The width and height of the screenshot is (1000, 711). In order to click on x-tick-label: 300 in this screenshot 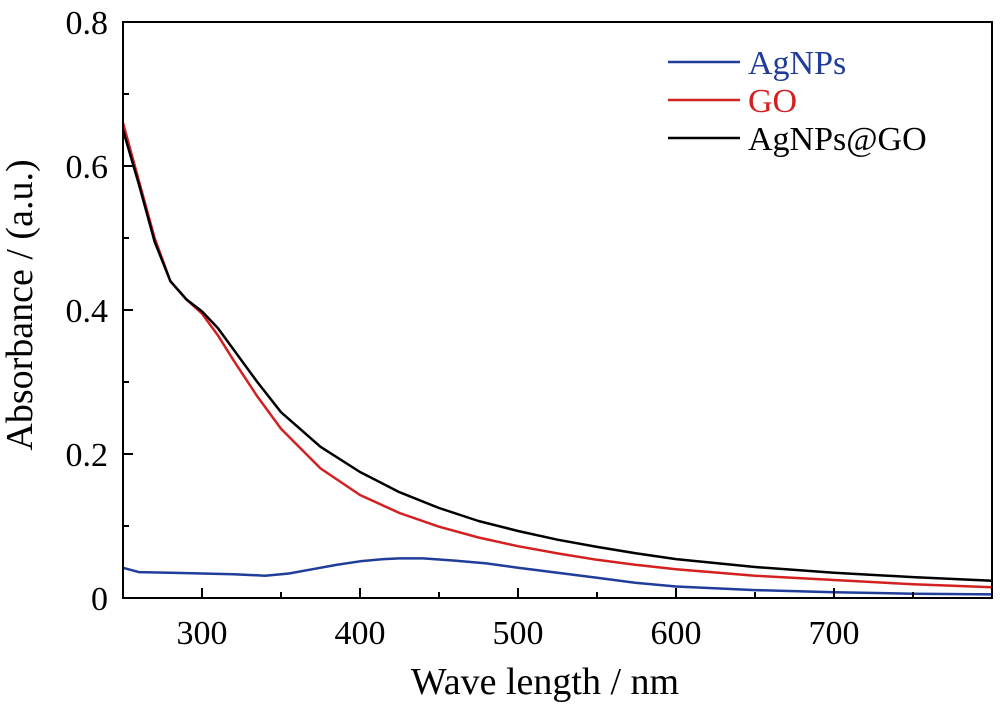, I will do `click(202, 633)`.